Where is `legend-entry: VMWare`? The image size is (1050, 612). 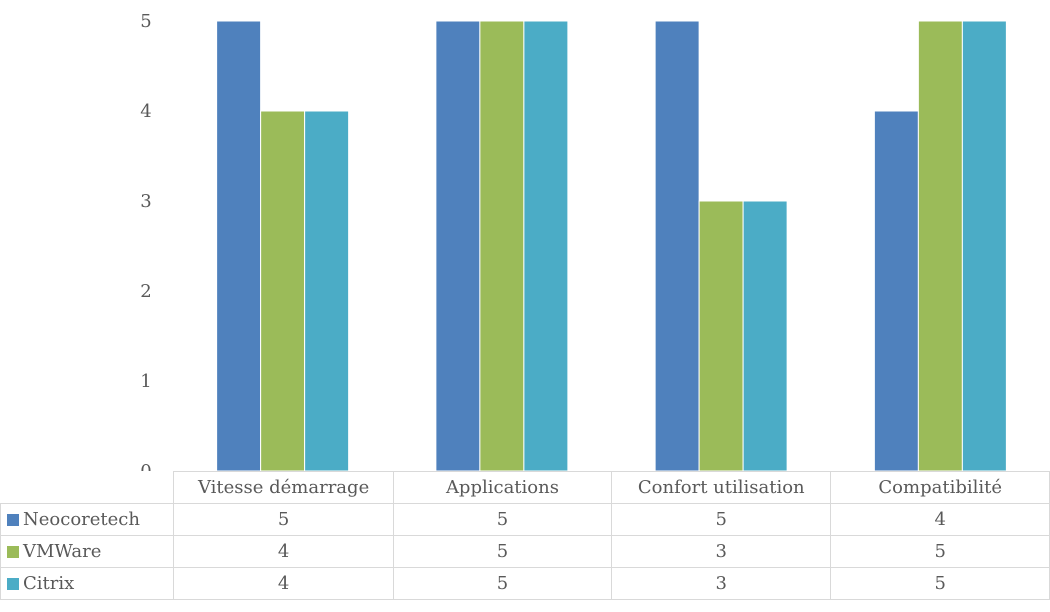
legend-entry: VMWare is located at coordinates (87, 551).